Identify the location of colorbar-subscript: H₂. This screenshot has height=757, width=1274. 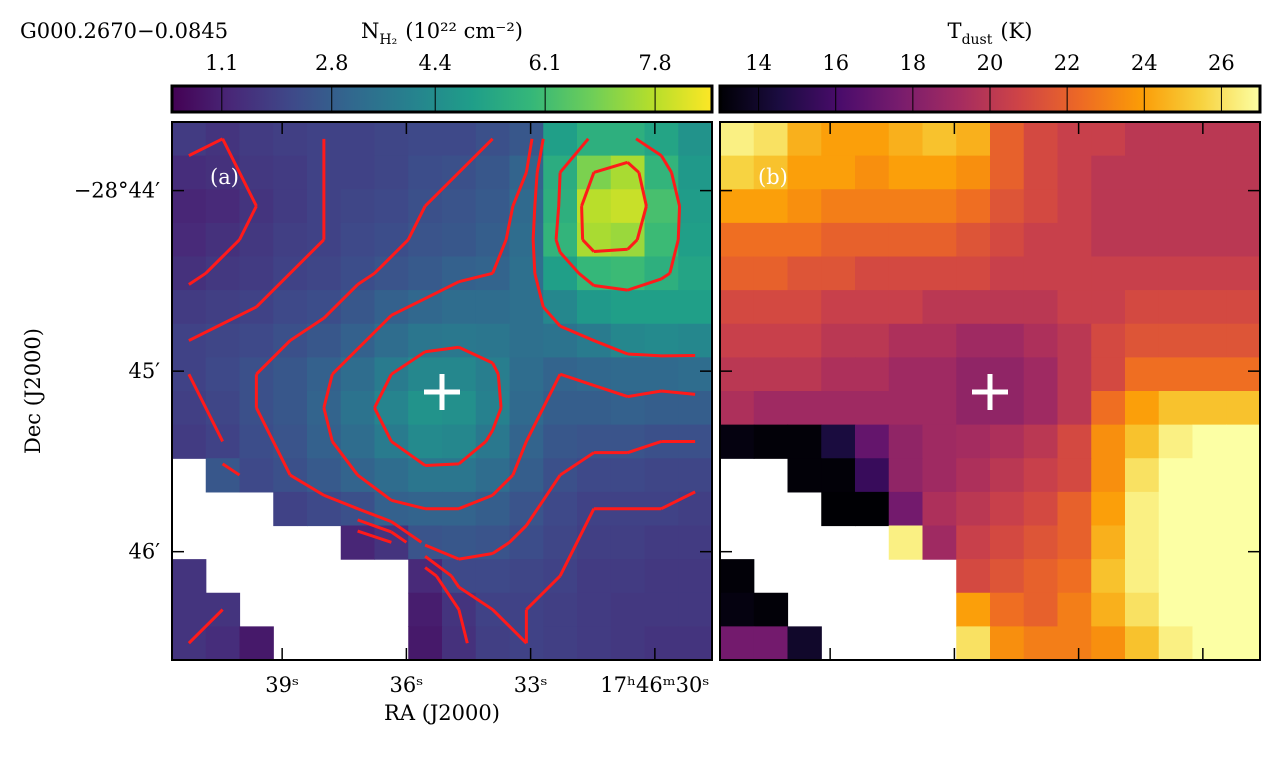
(388, 40).